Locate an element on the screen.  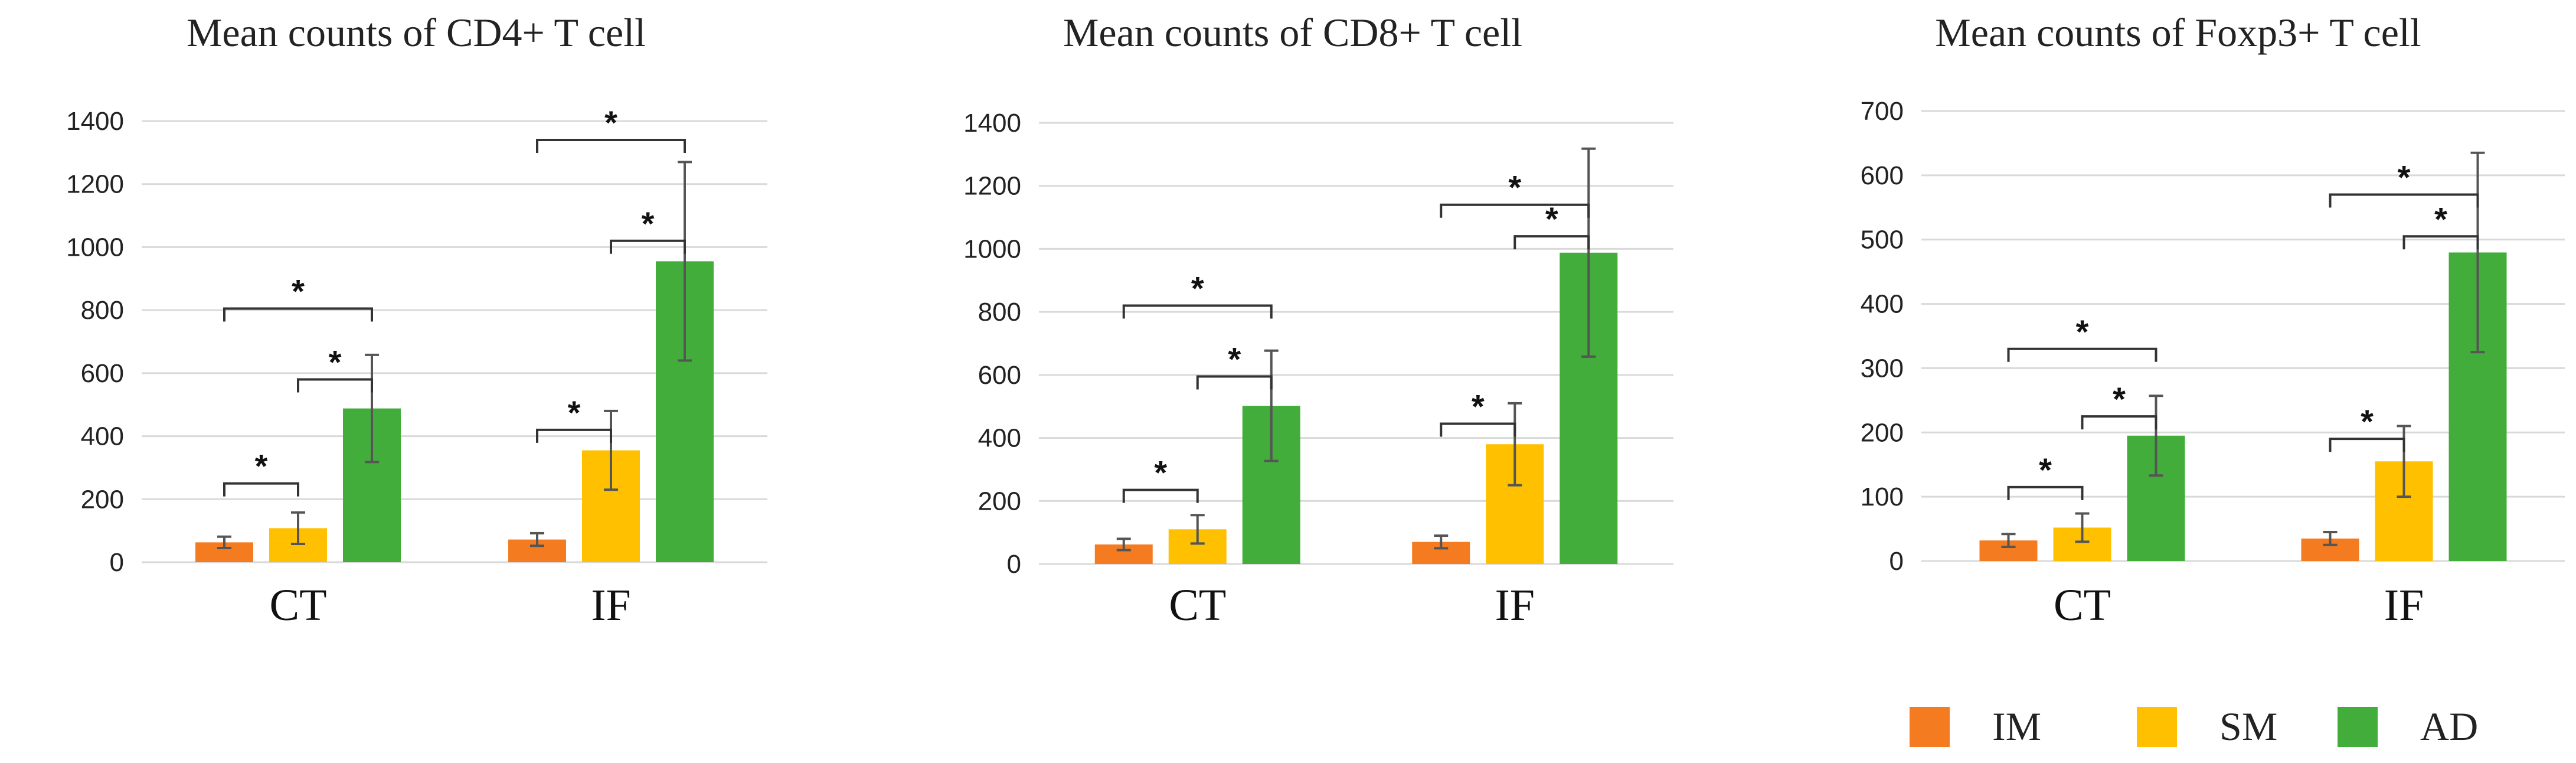
y-tick-label: 300 is located at coordinates (1882, 368).